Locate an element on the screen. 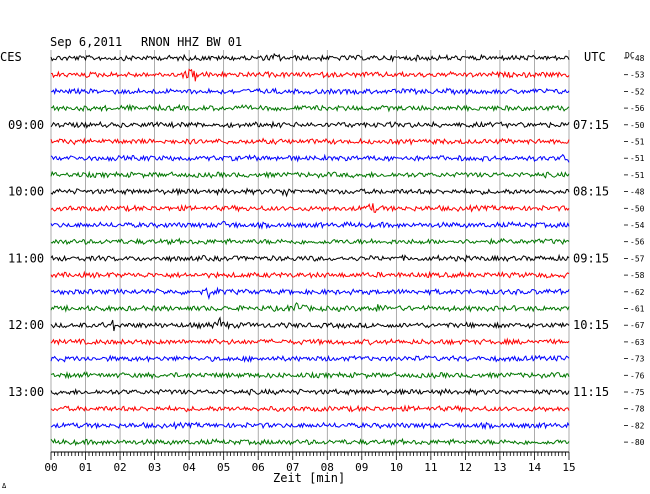 This screenshot has height=494, width=650. left-hour-label: 11:00 is located at coordinates (26, 258).